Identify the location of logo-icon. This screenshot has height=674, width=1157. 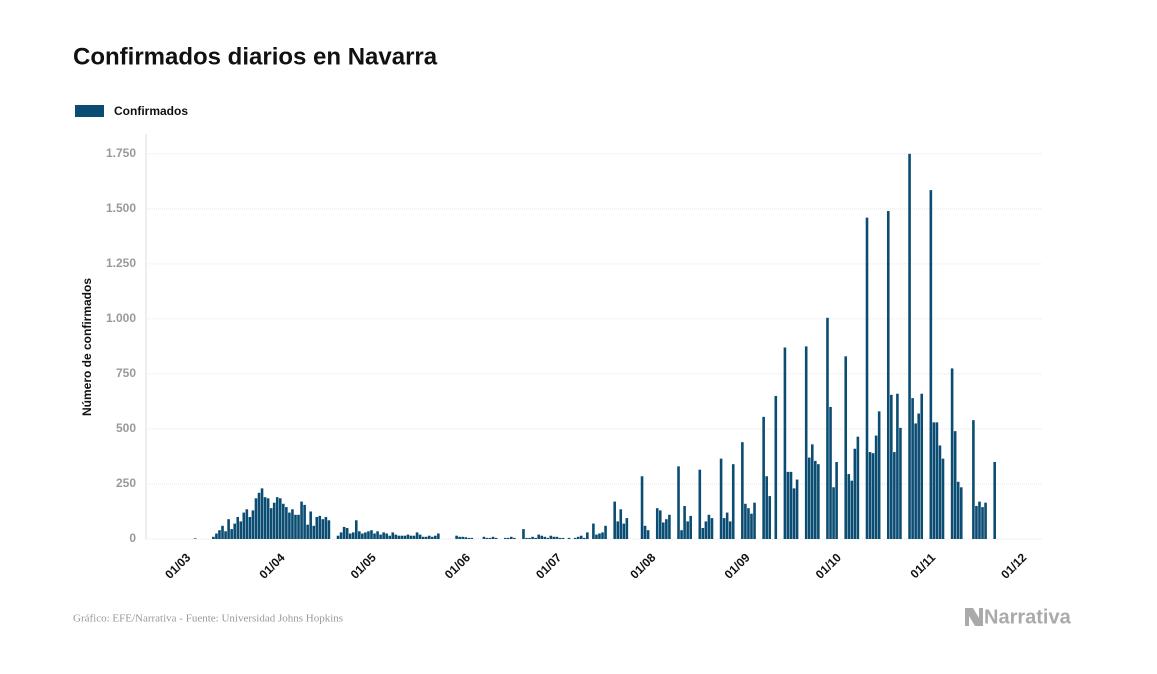
(974, 617).